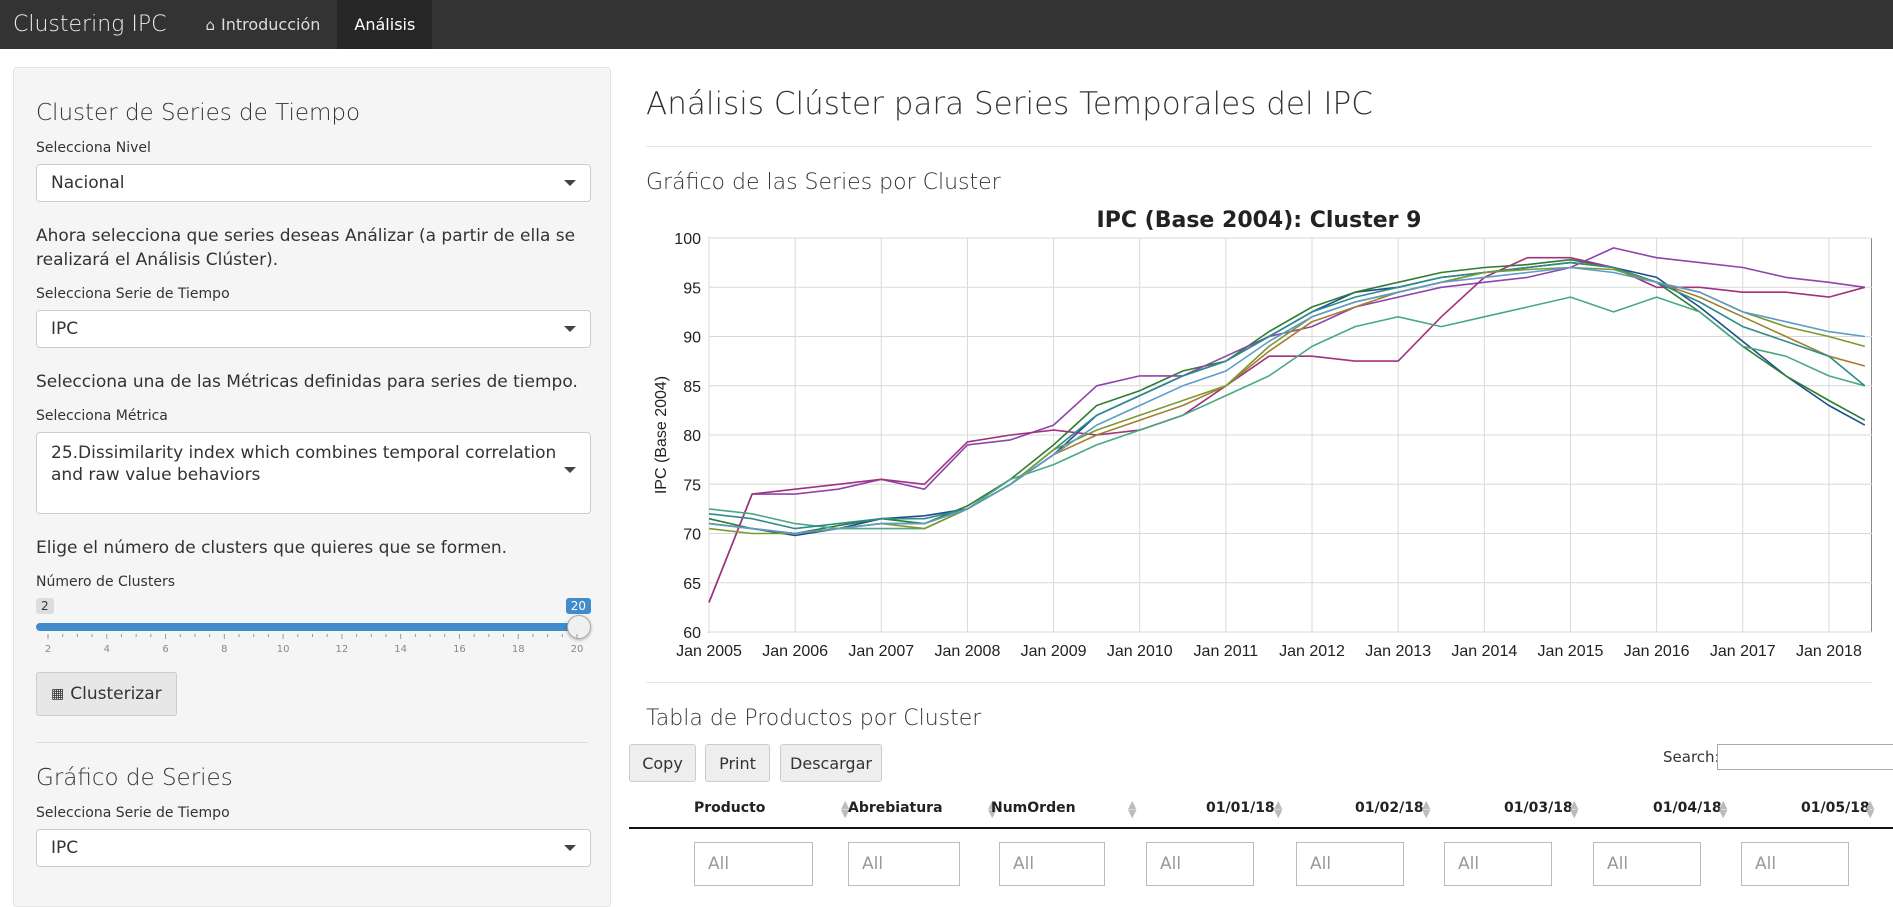 This screenshot has height=907, width=1893. What do you see at coordinates (579, 627) in the screenshot?
I see `slider-handle` at bounding box center [579, 627].